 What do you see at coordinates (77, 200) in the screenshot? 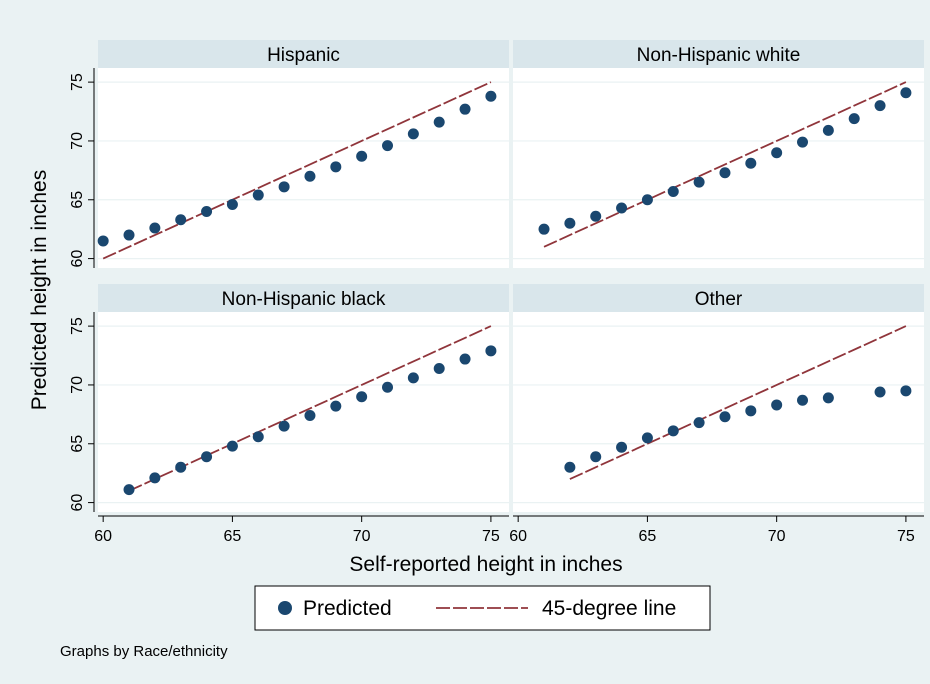
I see `y-tick-label: 65` at bounding box center [77, 200].